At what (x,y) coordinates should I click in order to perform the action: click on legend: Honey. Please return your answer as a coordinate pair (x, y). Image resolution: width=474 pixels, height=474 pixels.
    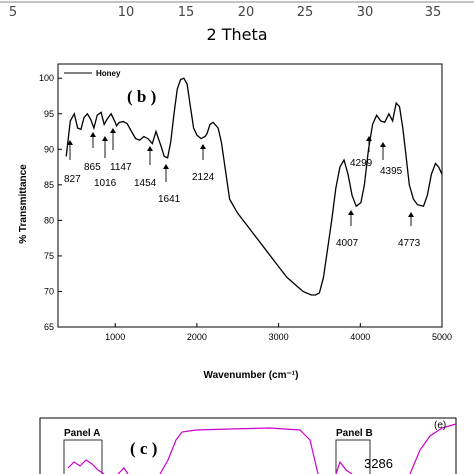
    Looking at the image, I should click on (92, 73).